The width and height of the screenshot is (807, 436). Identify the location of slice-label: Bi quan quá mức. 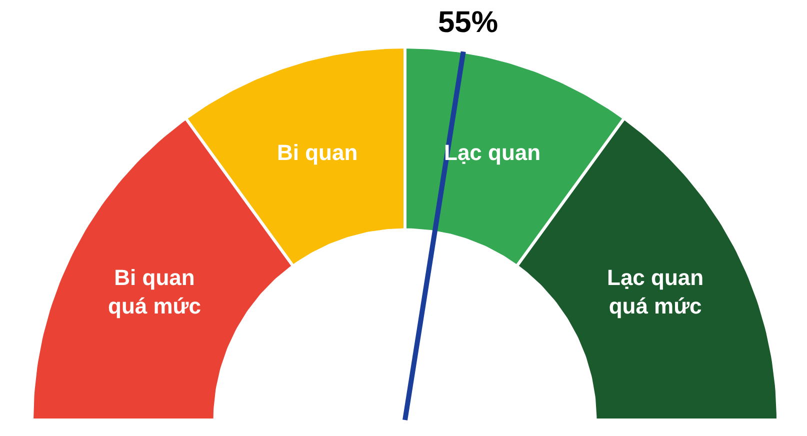
(154, 292).